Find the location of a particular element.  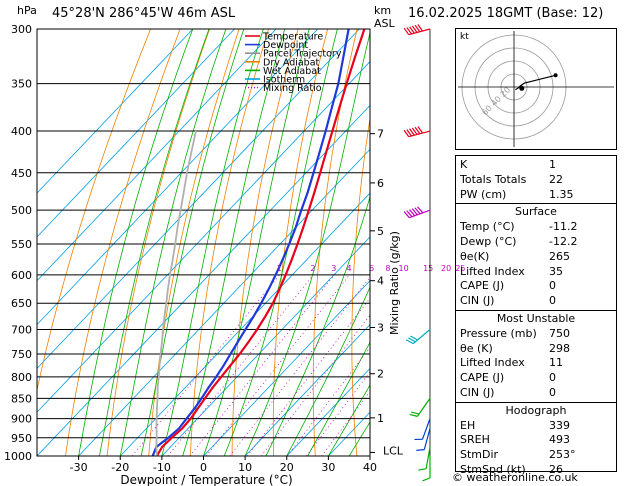

mixing-ratio-label: 20 is located at coordinates (446, 268).